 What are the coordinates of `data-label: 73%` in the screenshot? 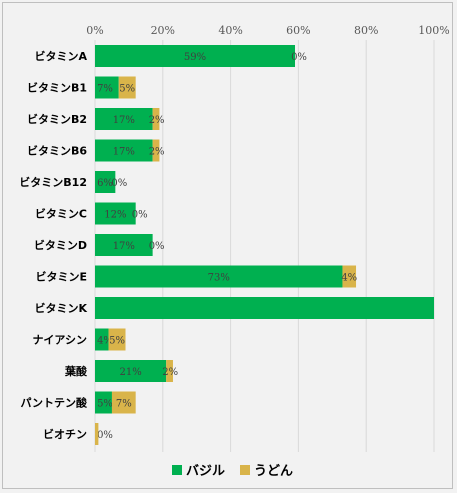 It's located at (219, 278).